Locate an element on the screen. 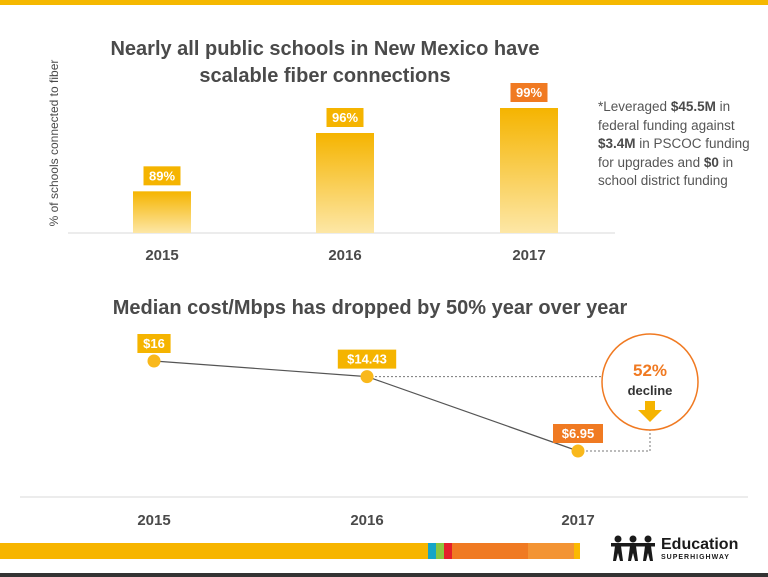 The width and height of the screenshot is (768, 577). line-point-2017 is located at coordinates (578, 451).